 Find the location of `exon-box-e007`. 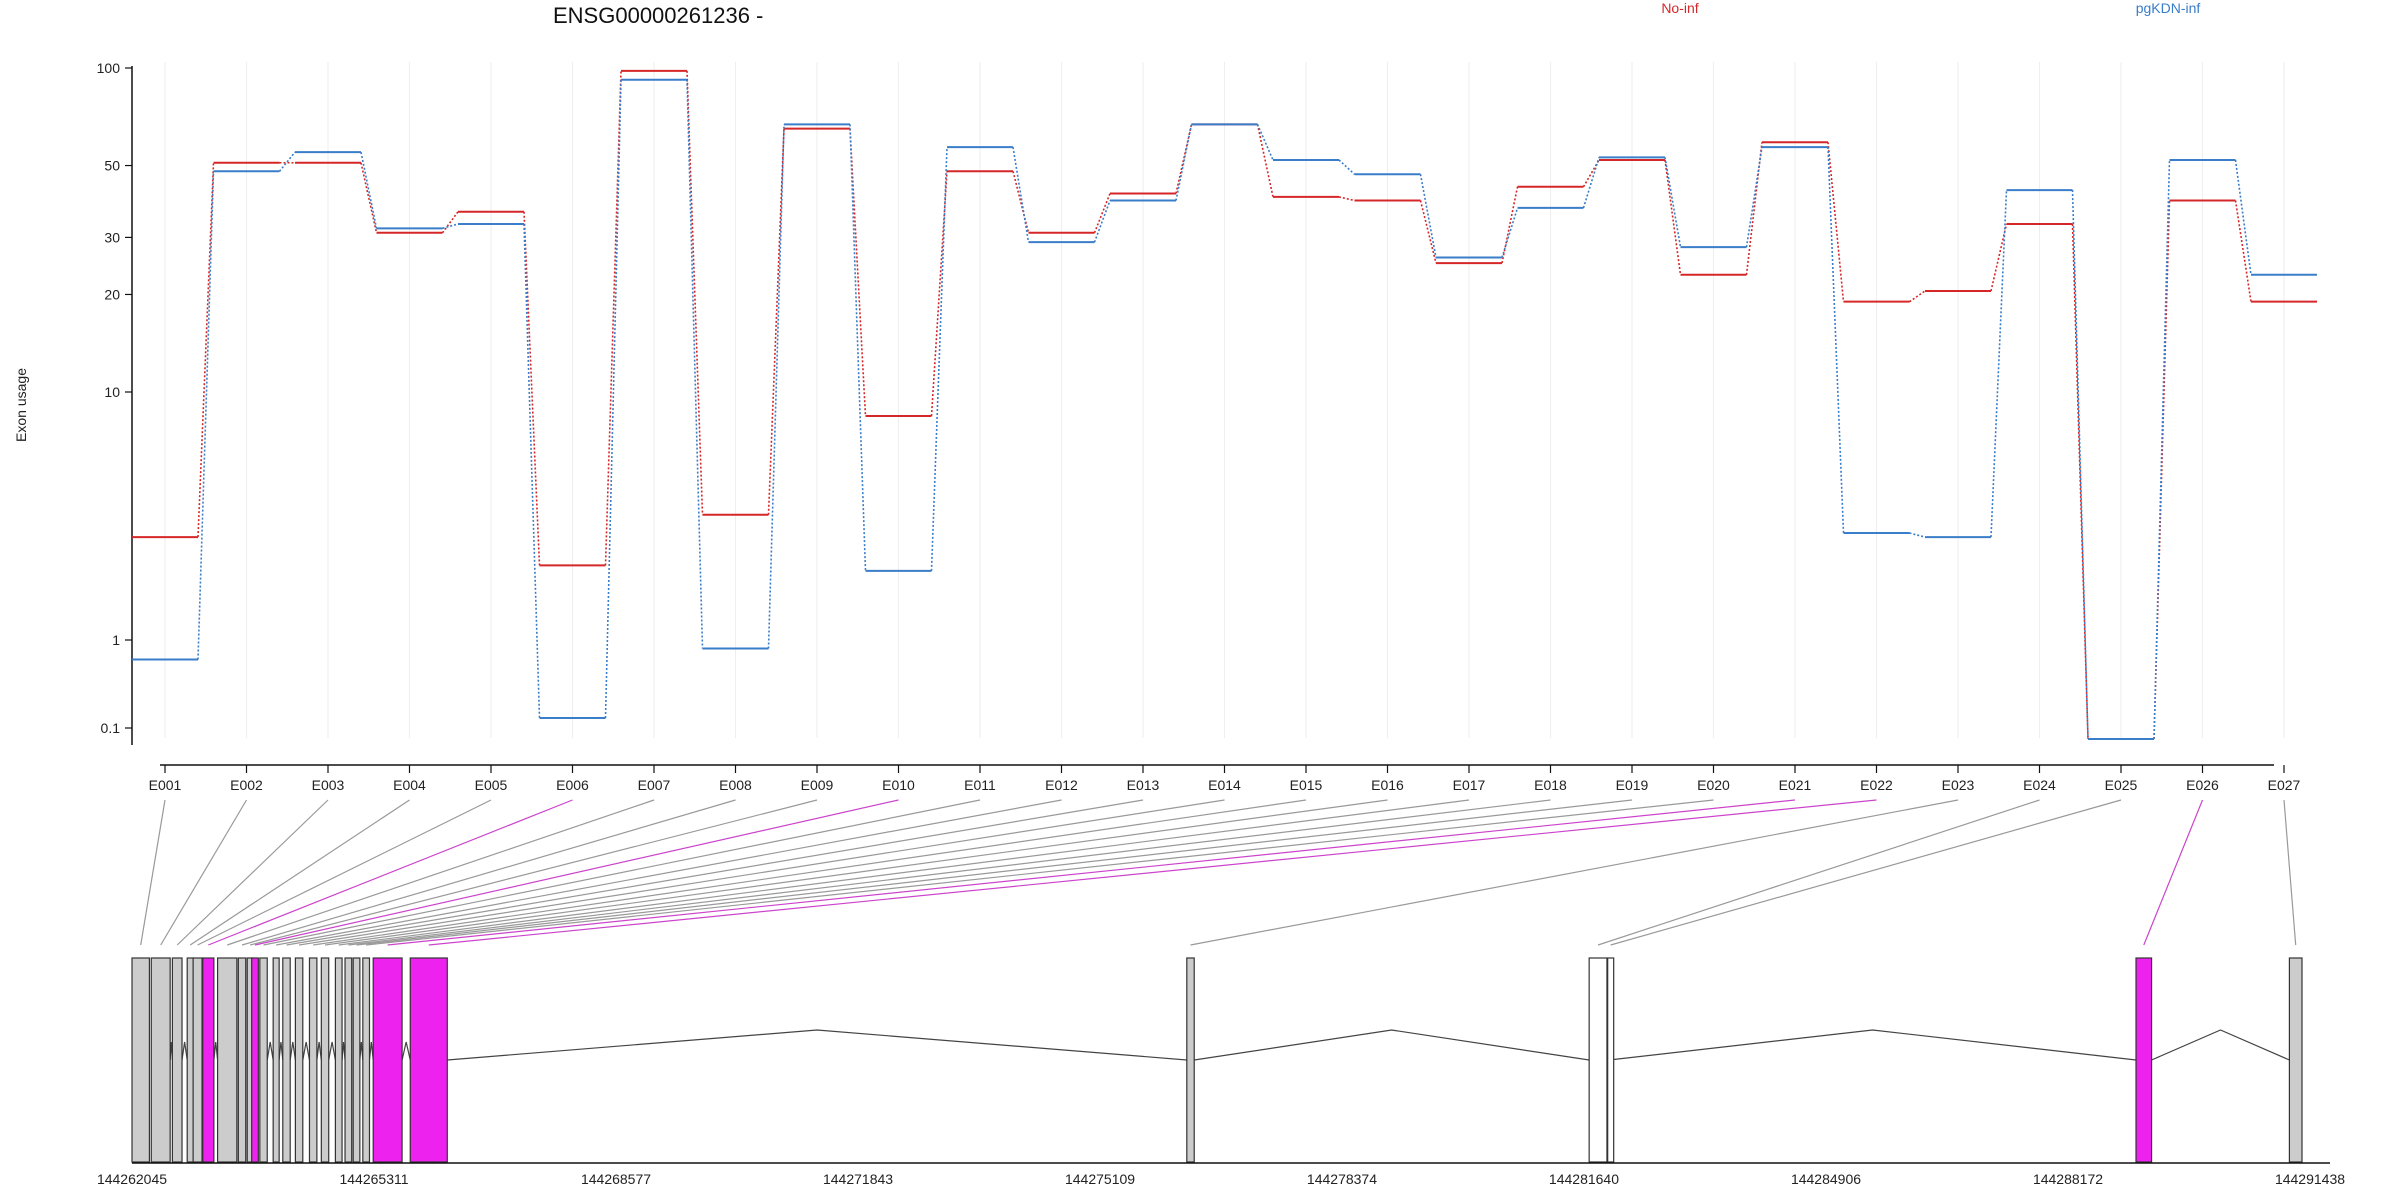

exon-box-e007 is located at coordinates (227, 1060).